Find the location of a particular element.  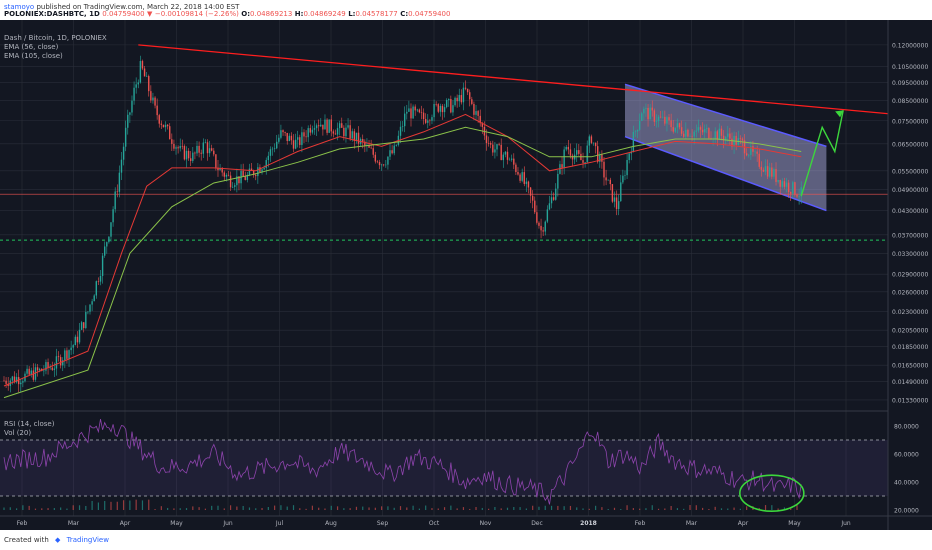

footer: Created with ◆ TradingView is located at coordinates (466, 540).